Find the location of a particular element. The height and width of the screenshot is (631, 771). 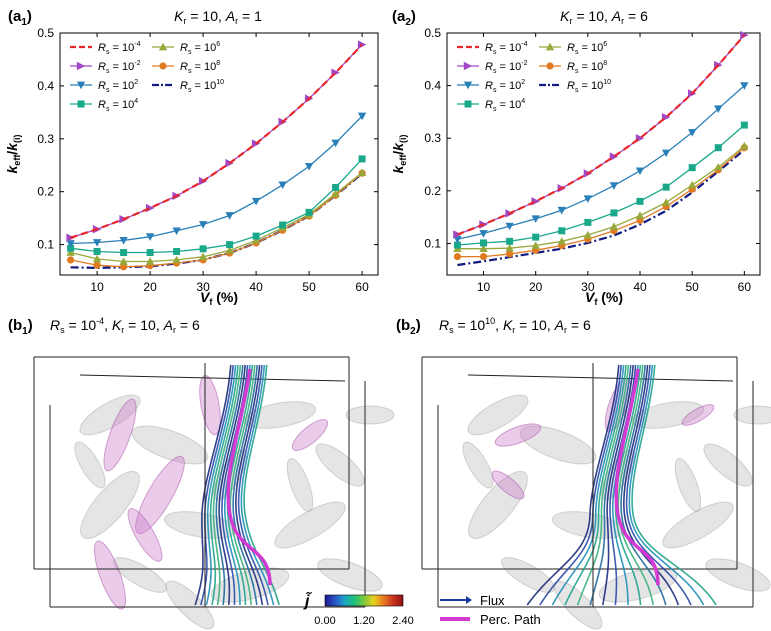

colorbar-tick-1: 1.20 is located at coordinates (363, 621).